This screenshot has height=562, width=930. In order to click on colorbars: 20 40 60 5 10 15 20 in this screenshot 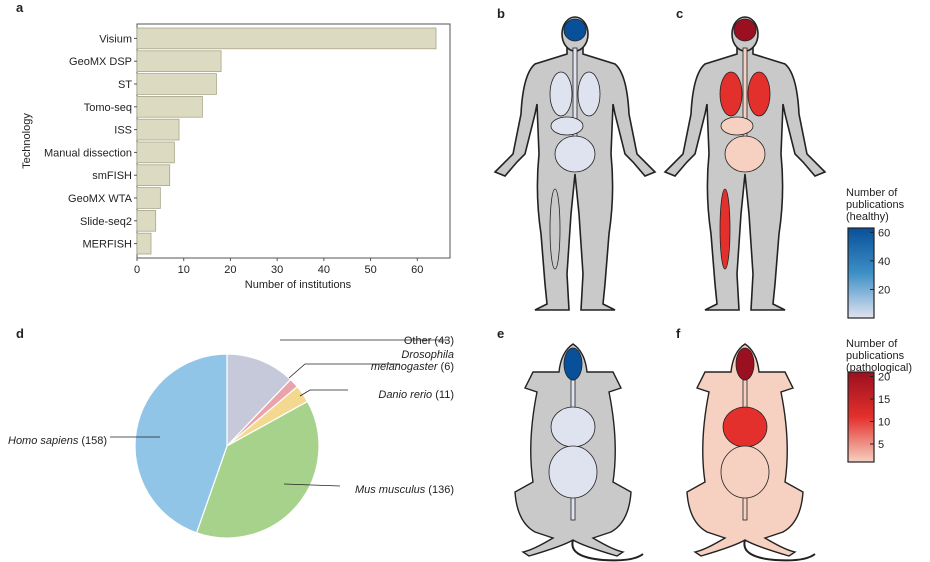, I will do `click(868, 345)`.